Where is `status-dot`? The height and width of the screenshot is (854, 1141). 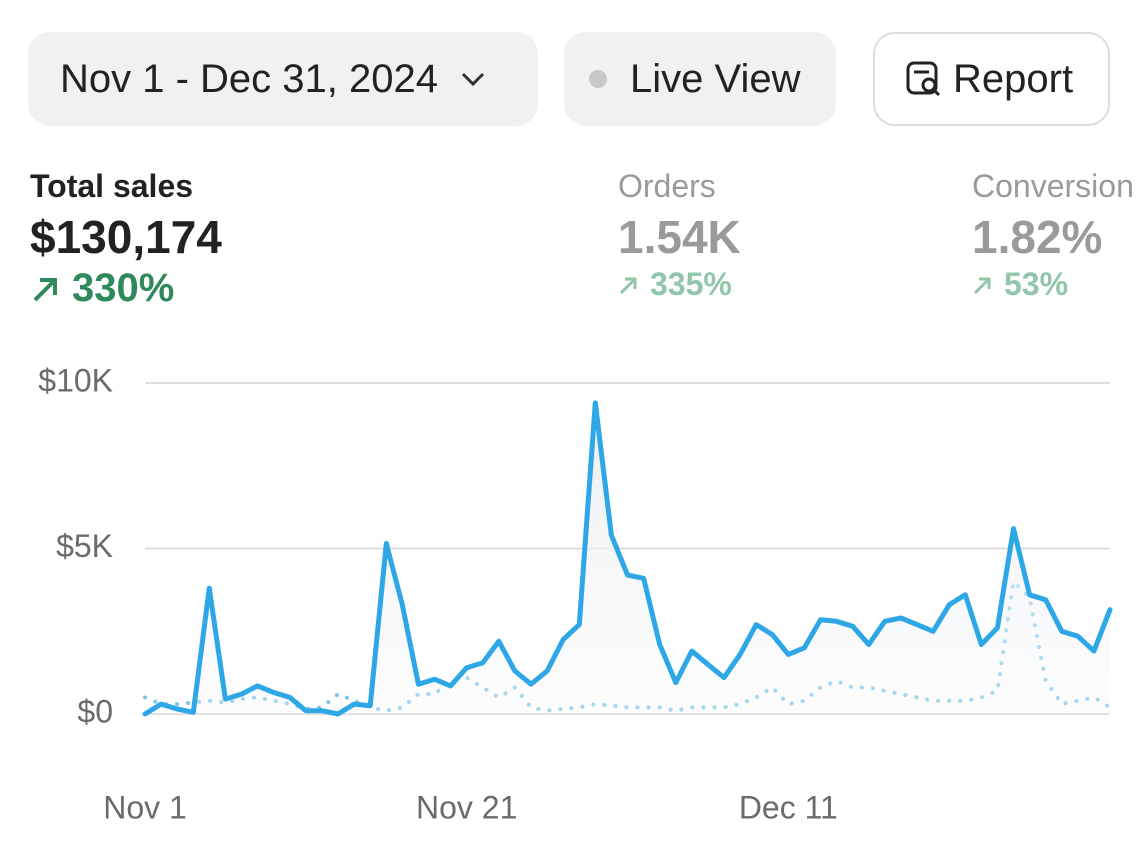
status-dot is located at coordinates (598, 79).